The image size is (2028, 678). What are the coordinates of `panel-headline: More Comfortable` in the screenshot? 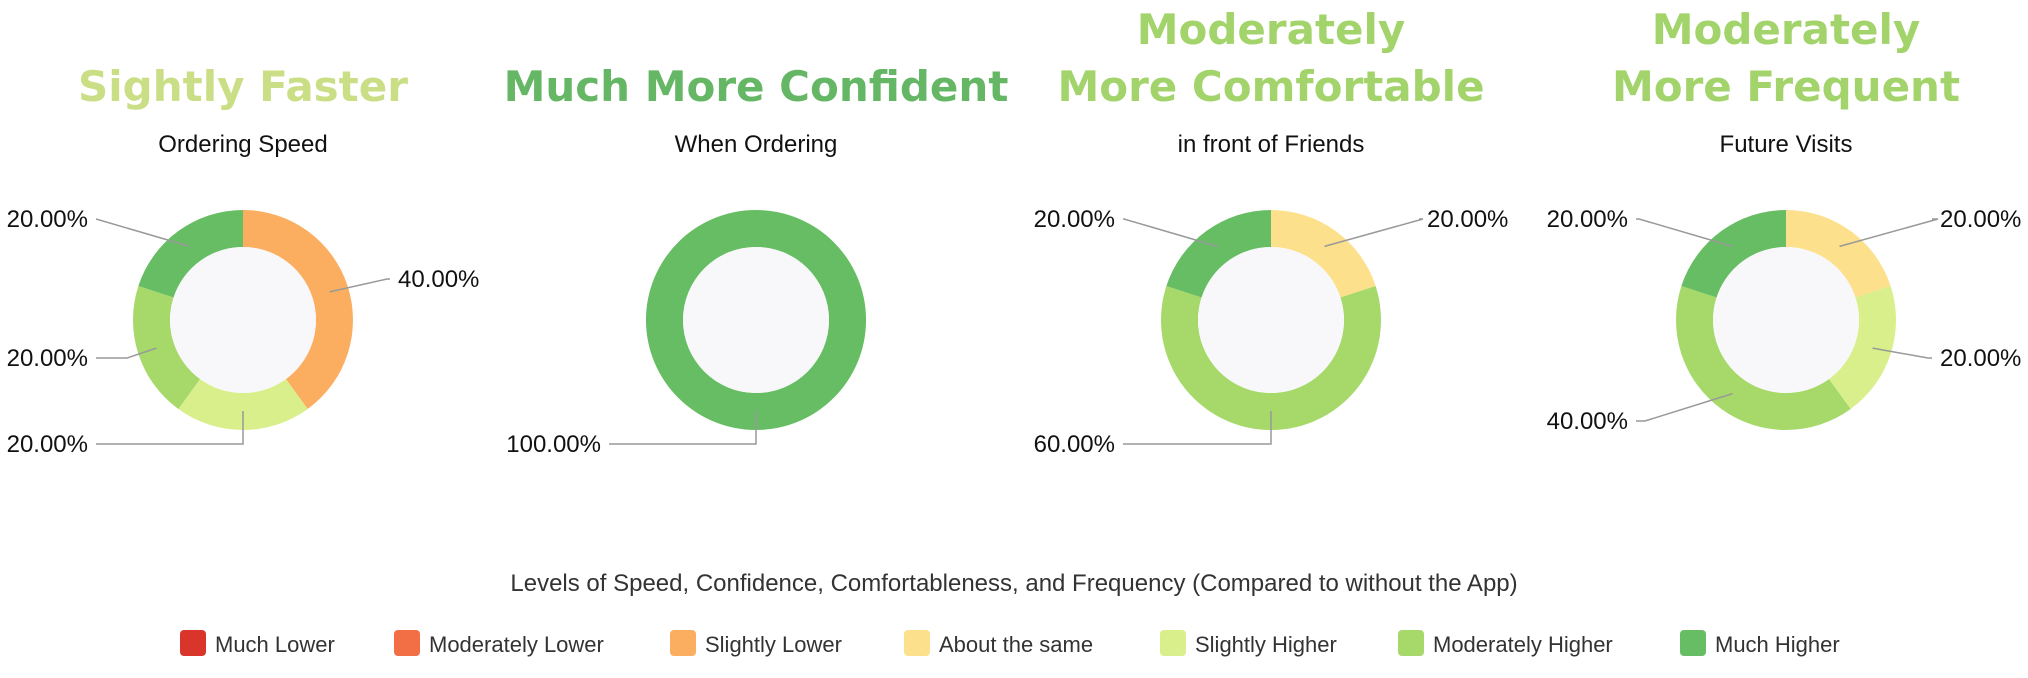 It's located at (1270, 86).